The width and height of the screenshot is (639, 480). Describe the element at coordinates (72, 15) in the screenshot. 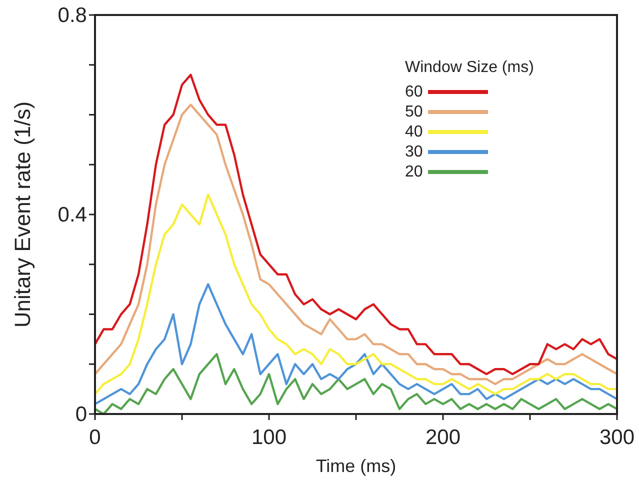

I see `y-tick-label: 0.8` at that location.